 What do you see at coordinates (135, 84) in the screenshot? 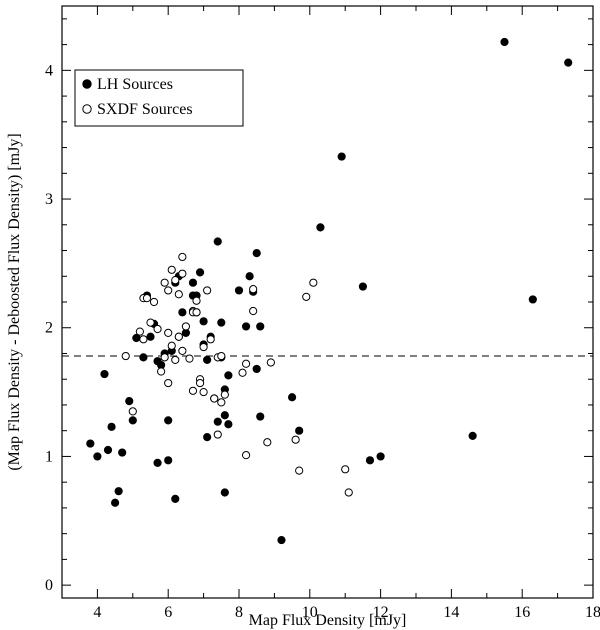
I see `legend-label-lh-sources: LH Sources` at bounding box center [135, 84].